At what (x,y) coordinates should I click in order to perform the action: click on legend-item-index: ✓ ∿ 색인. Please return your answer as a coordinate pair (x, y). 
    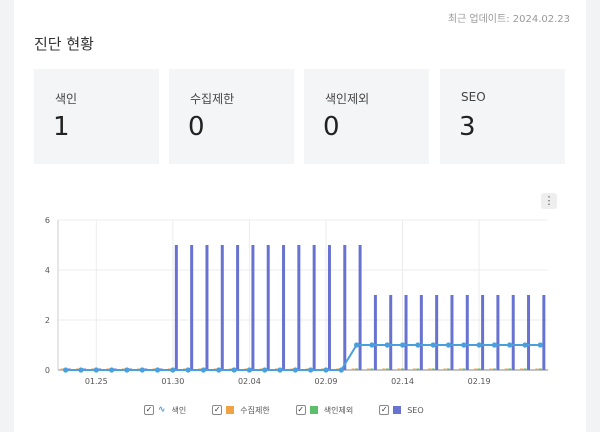
    Looking at the image, I should click on (165, 410).